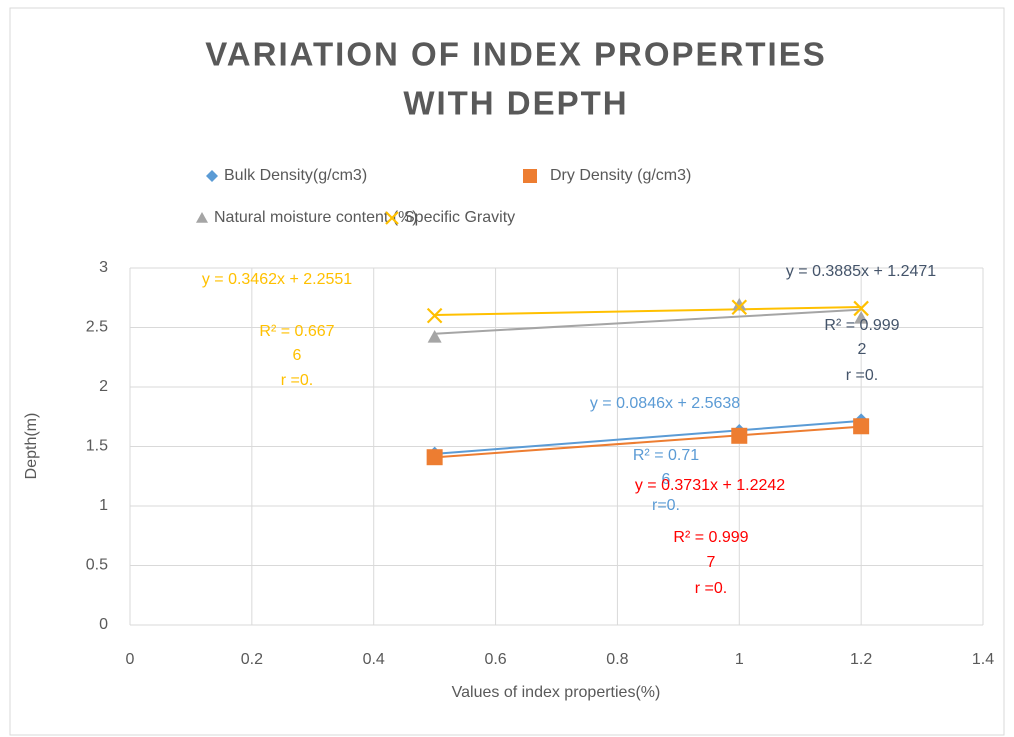 The image size is (1014, 737). What do you see at coordinates (103, 267) in the screenshot?
I see `y-tick-label: 3` at bounding box center [103, 267].